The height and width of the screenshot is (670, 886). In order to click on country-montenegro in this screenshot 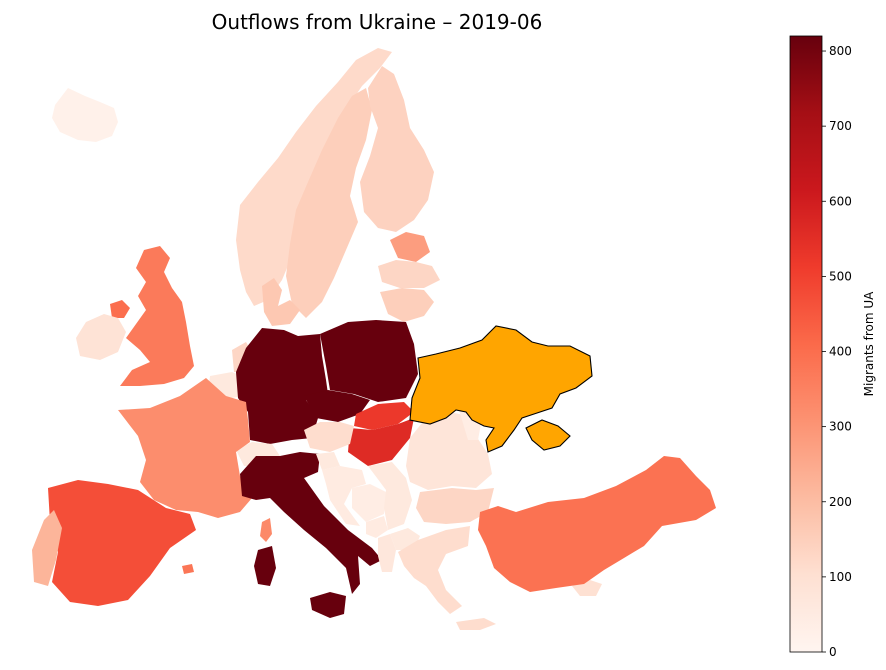, I will do `click(377, 527)`.